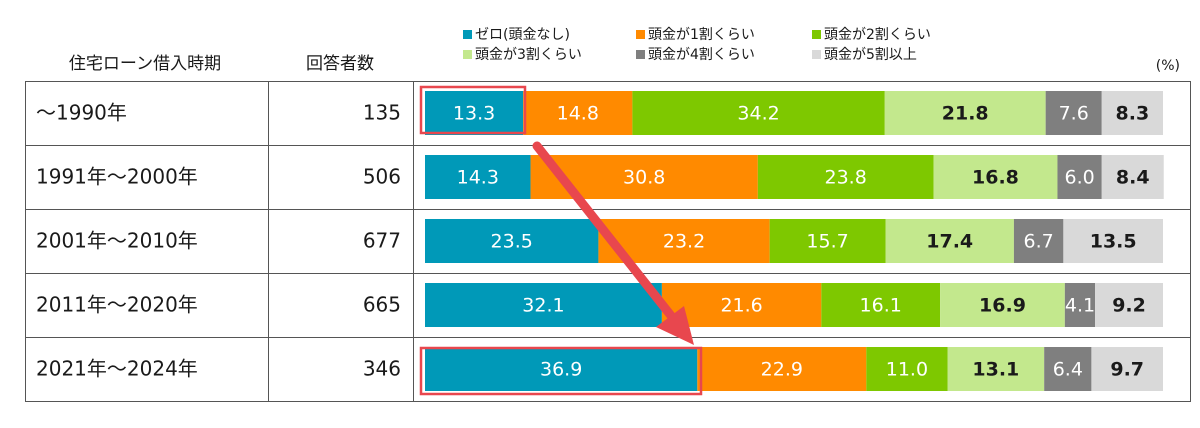  What do you see at coordinates (382, 113) in the screenshot?
I see `respondents: 135` at bounding box center [382, 113].